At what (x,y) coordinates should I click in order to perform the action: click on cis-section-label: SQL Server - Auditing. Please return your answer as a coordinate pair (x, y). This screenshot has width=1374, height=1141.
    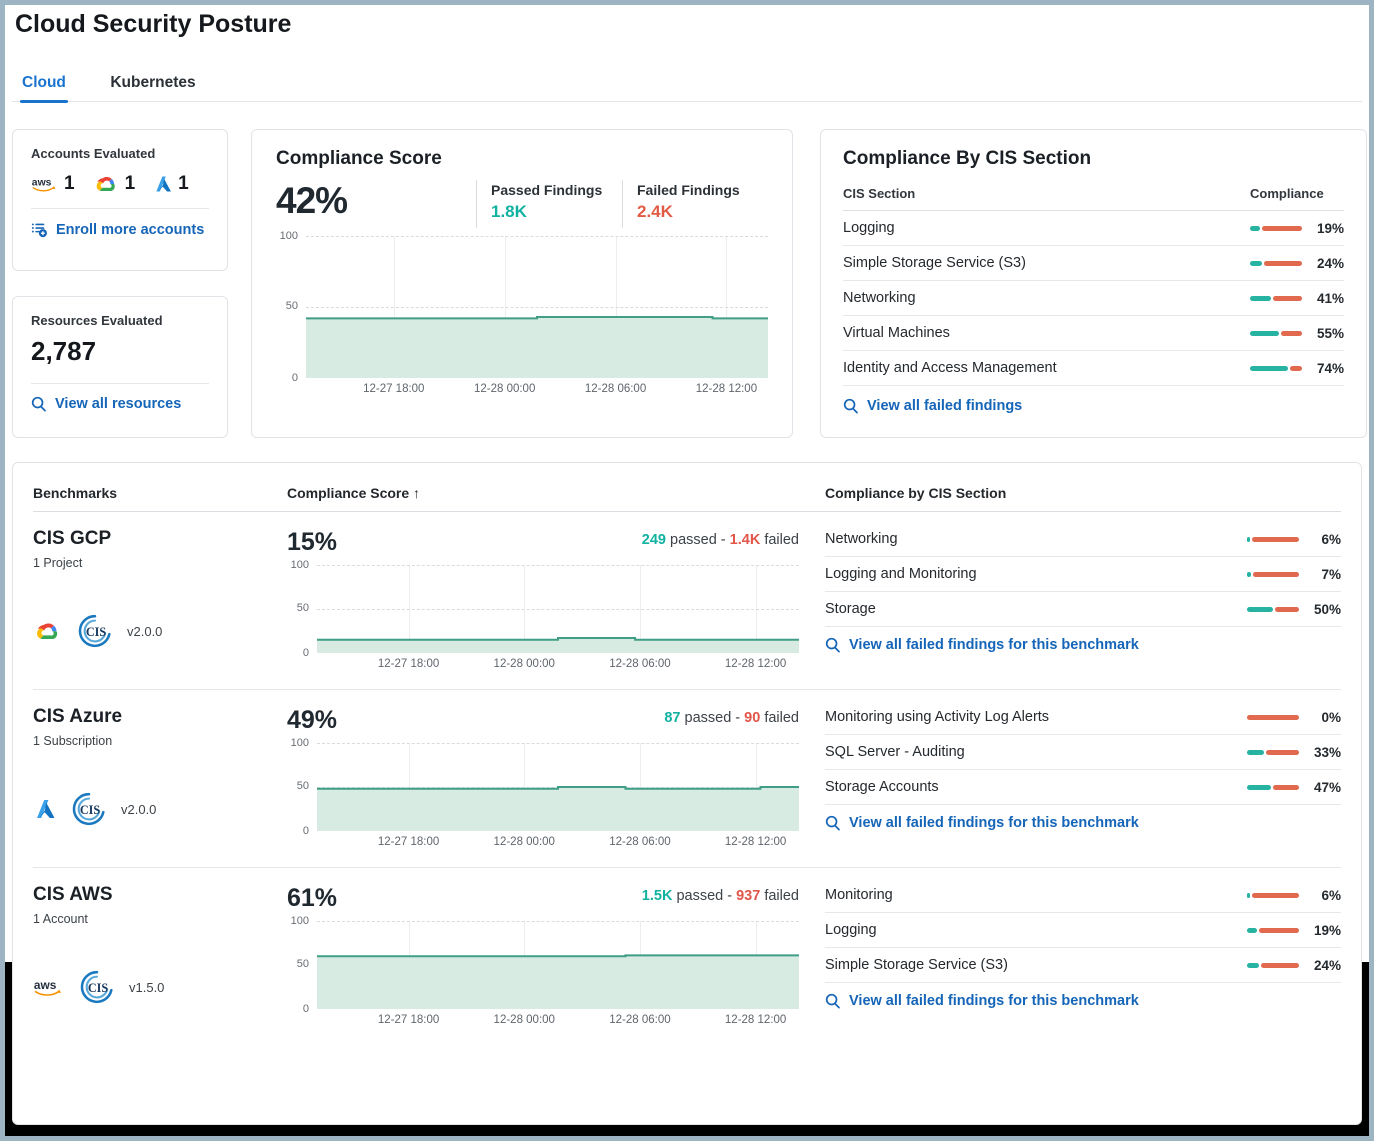
    Looking at the image, I should click on (895, 752).